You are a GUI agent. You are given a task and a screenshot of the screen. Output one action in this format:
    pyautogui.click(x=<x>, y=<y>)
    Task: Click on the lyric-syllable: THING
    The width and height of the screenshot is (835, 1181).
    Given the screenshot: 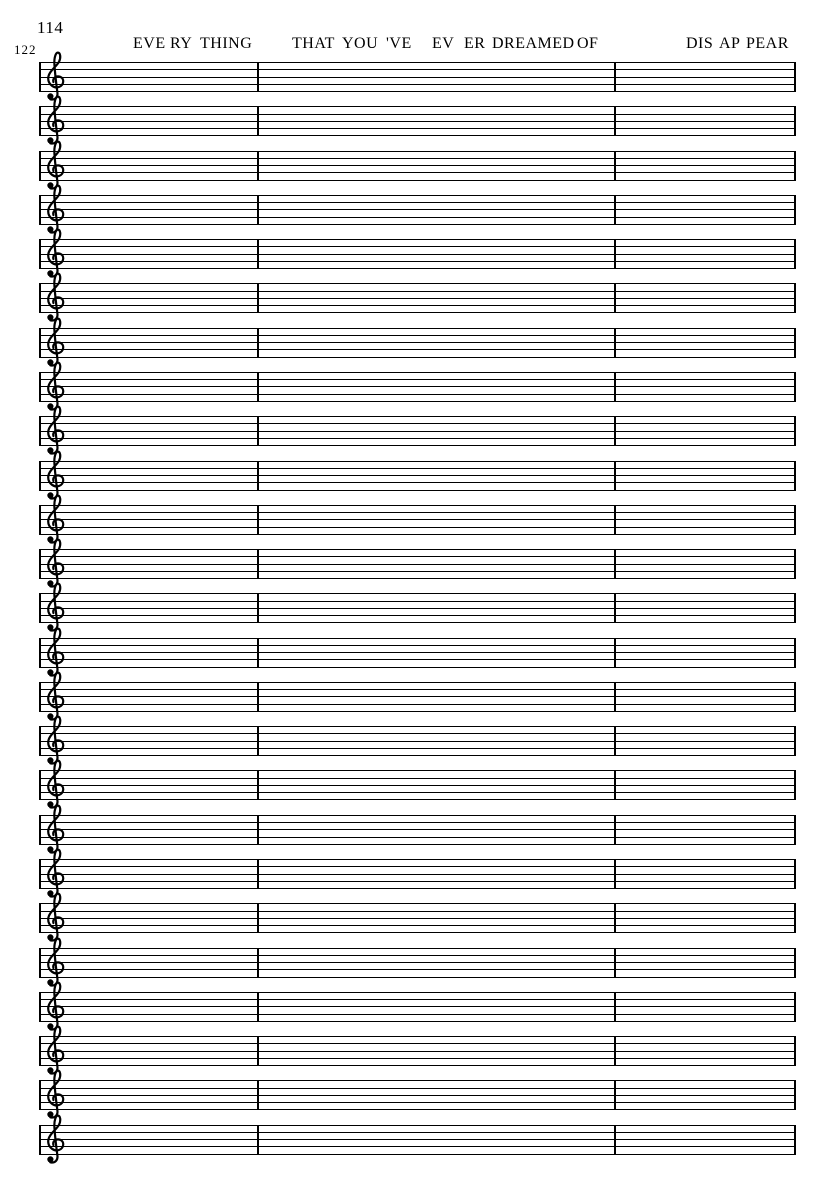 What is the action you would take?
    pyautogui.click(x=226, y=43)
    